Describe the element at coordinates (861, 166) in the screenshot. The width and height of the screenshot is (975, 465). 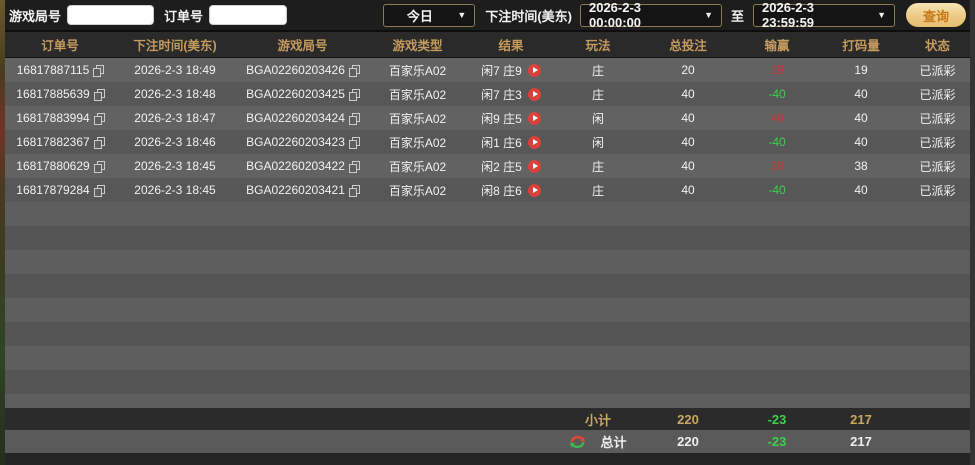
I see `turnover: 38` at that location.